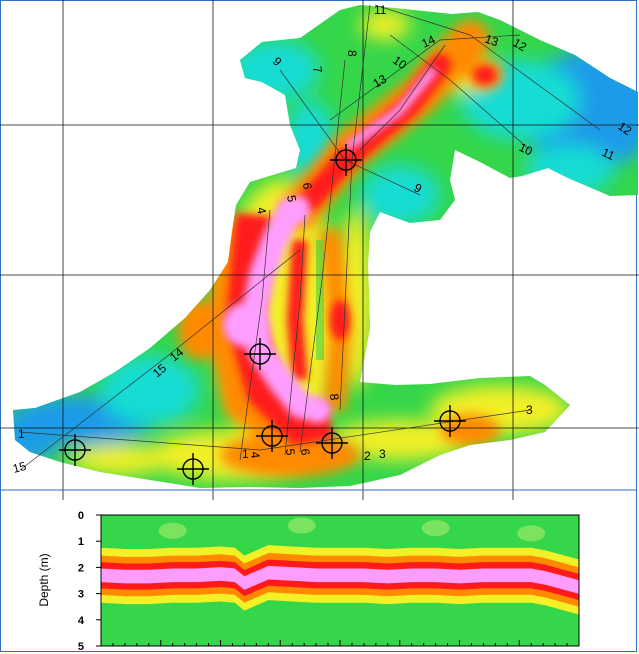 This screenshot has height=654, width=639. Describe the element at coordinates (526, 149) in the screenshot. I see `line-label-10-right: 10` at that location.